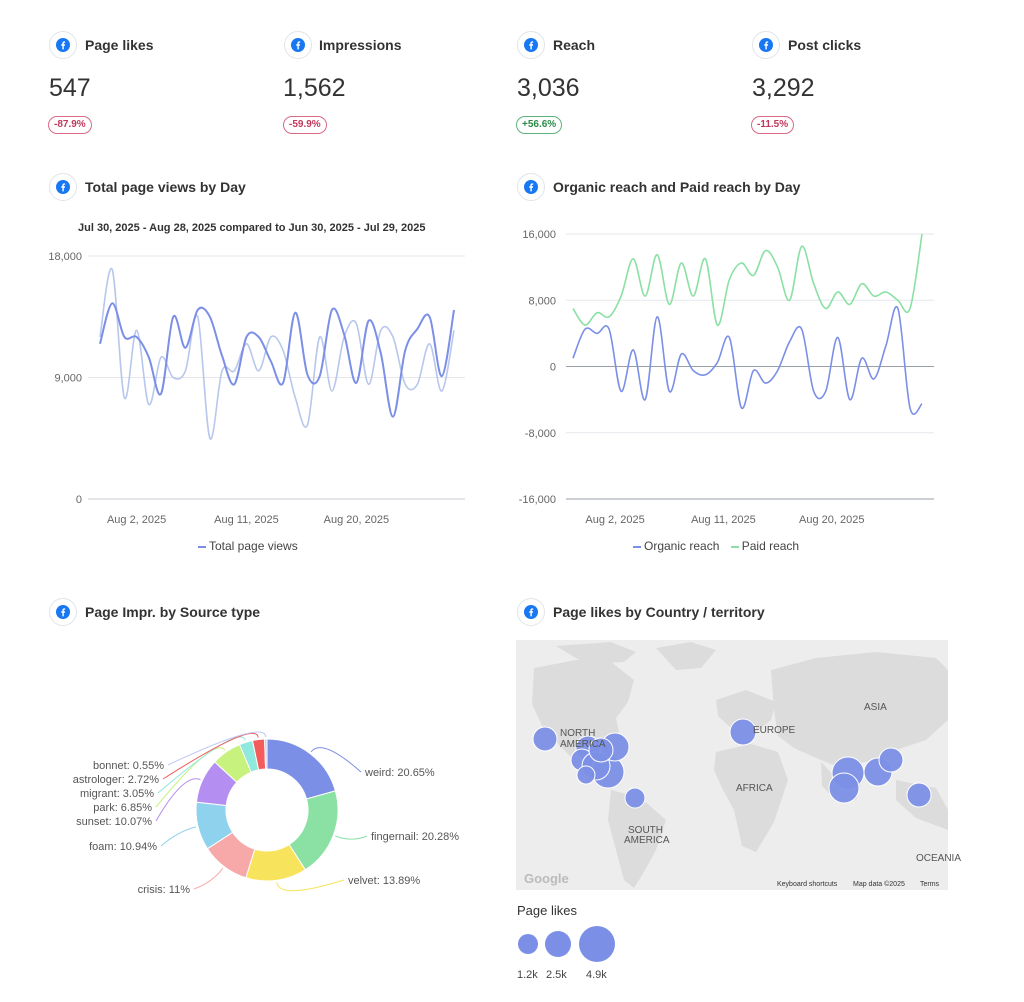  What do you see at coordinates (716, 546) in the screenshot?
I see `chart-legend: Organic reach Paid reach` at bounding box center [716, 546].